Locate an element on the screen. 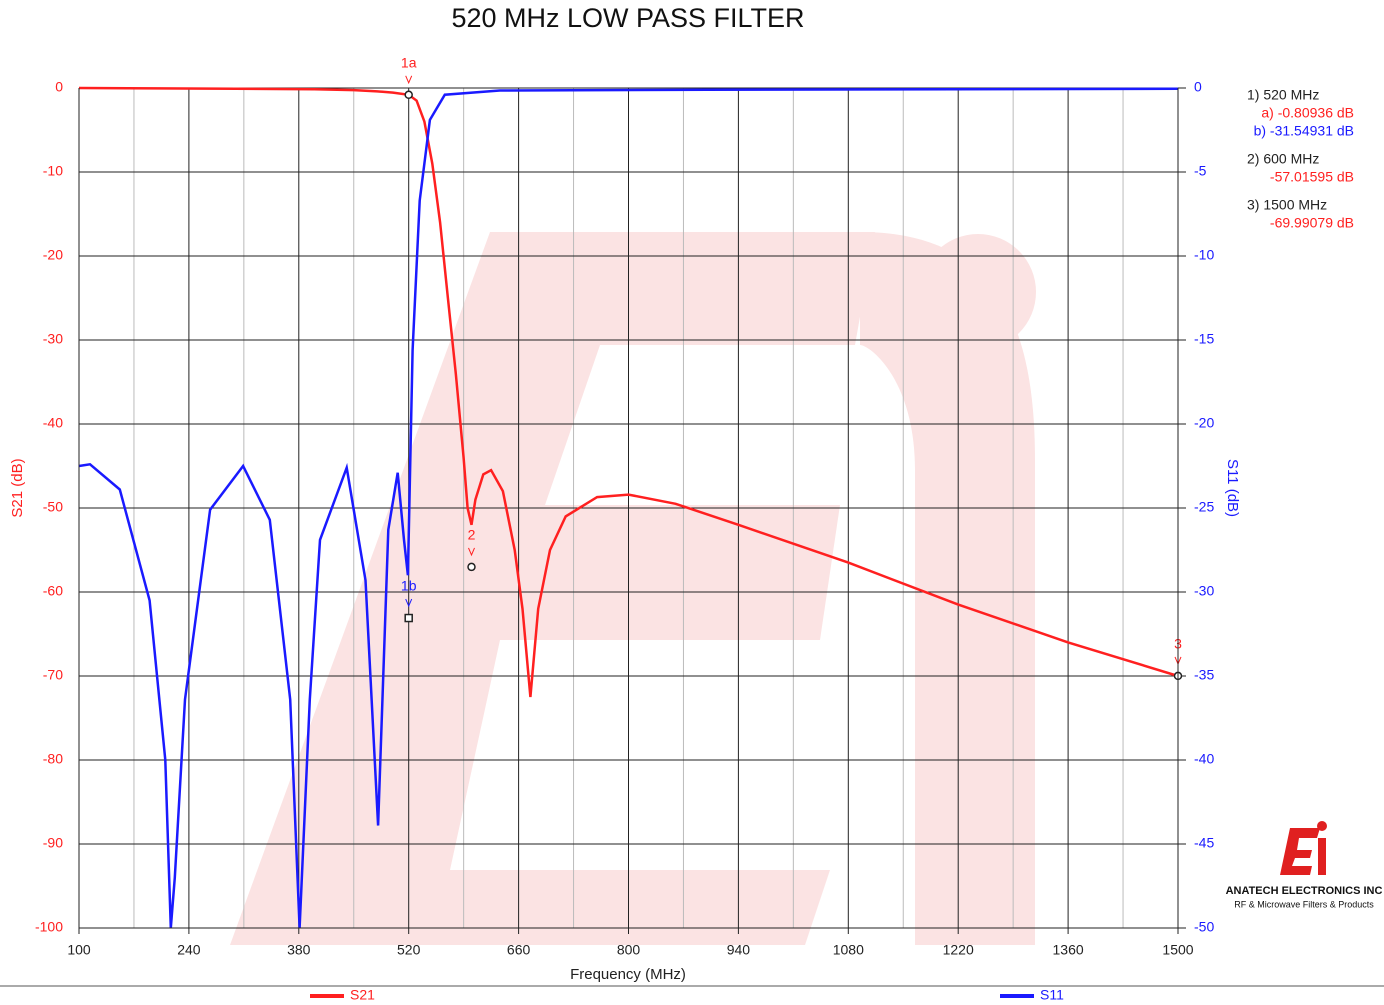  y-tick-label: -50 is located at coordinates (53, 507).